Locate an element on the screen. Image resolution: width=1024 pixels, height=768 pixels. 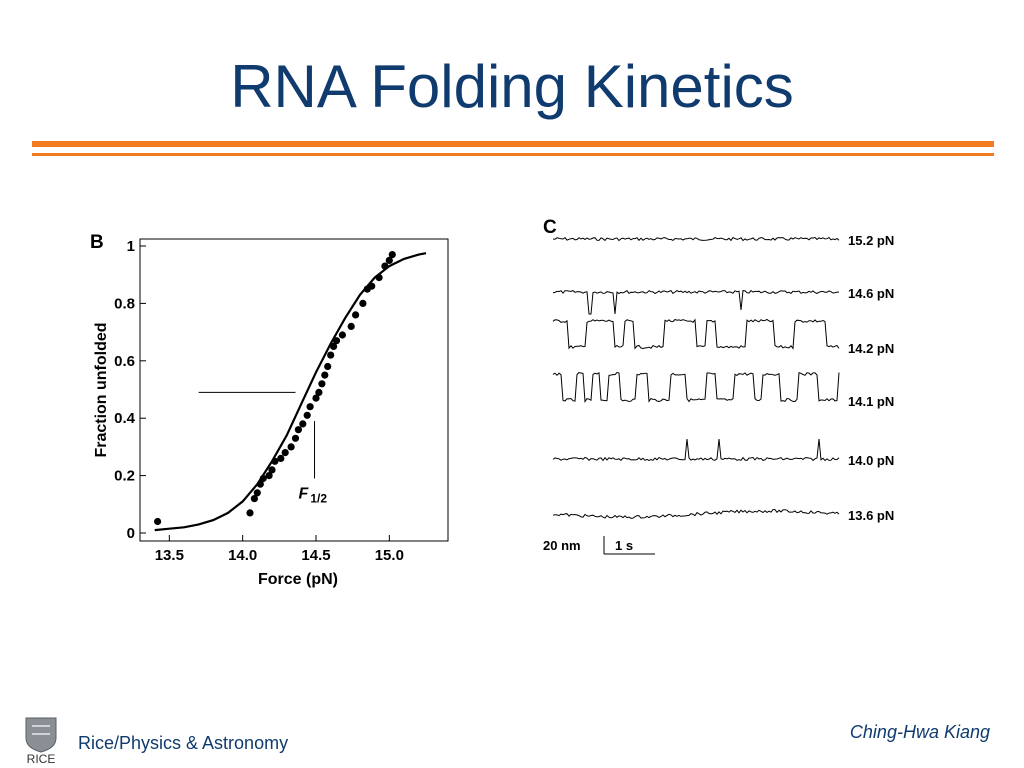
x-tick-label: 15.0 is located at coordinates (389, 555).